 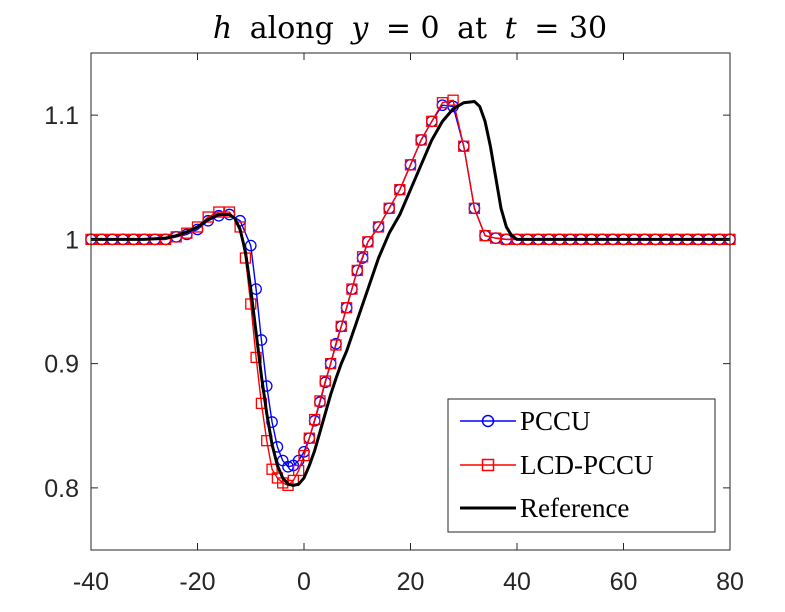 I want to click on y-tick-label: 0.8, so click(x=61, y=489).